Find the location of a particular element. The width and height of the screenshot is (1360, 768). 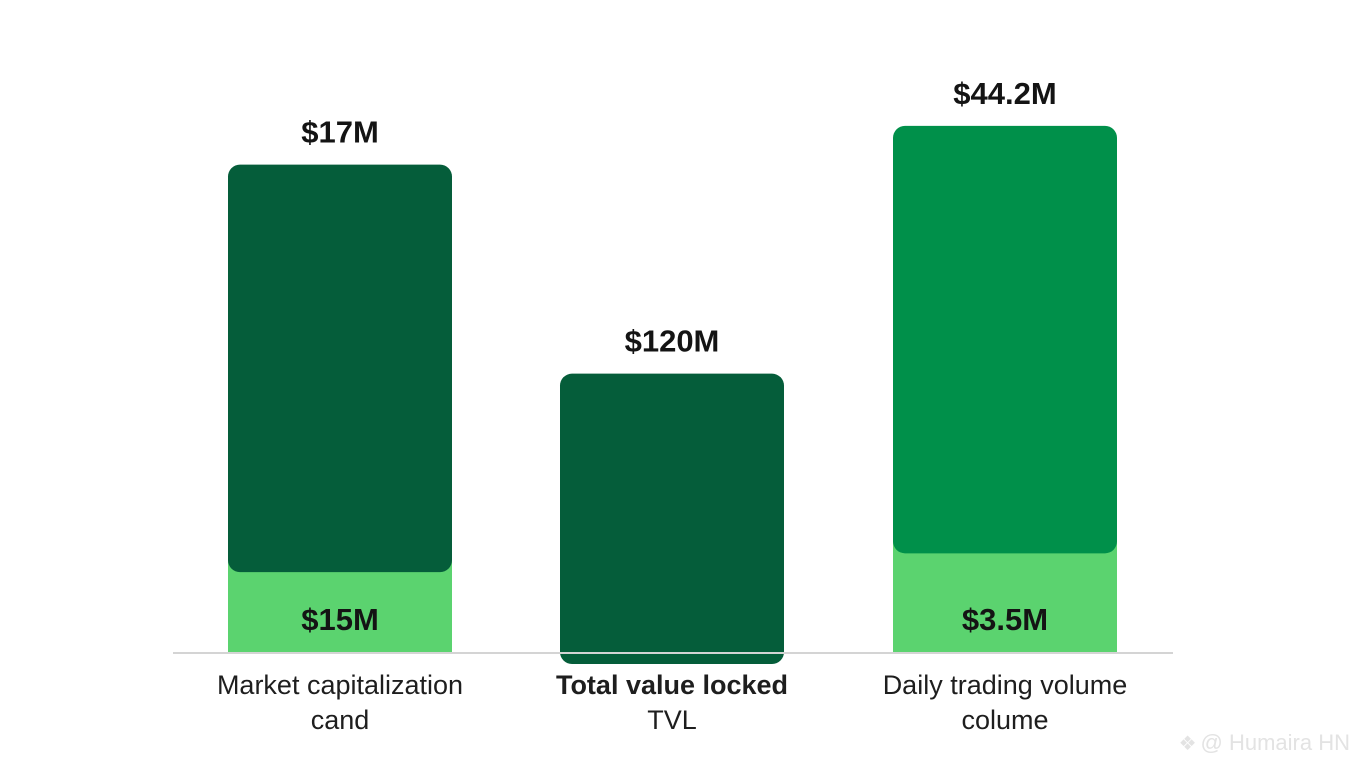

bar-base-value-label: $3.5M is located at coordinates (1005, 619).